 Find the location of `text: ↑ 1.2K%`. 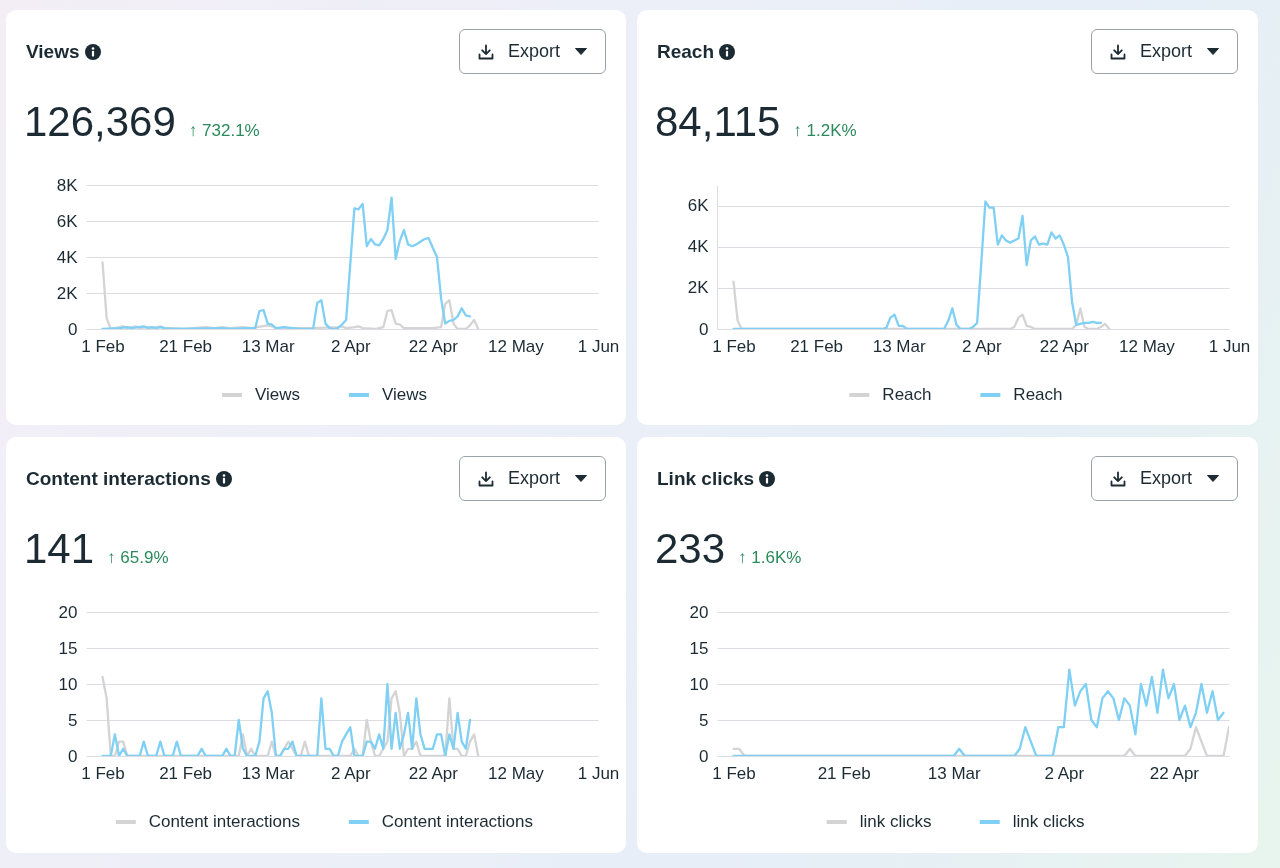

text: ↑ 1.2K% is located at coordinates (825, 131).